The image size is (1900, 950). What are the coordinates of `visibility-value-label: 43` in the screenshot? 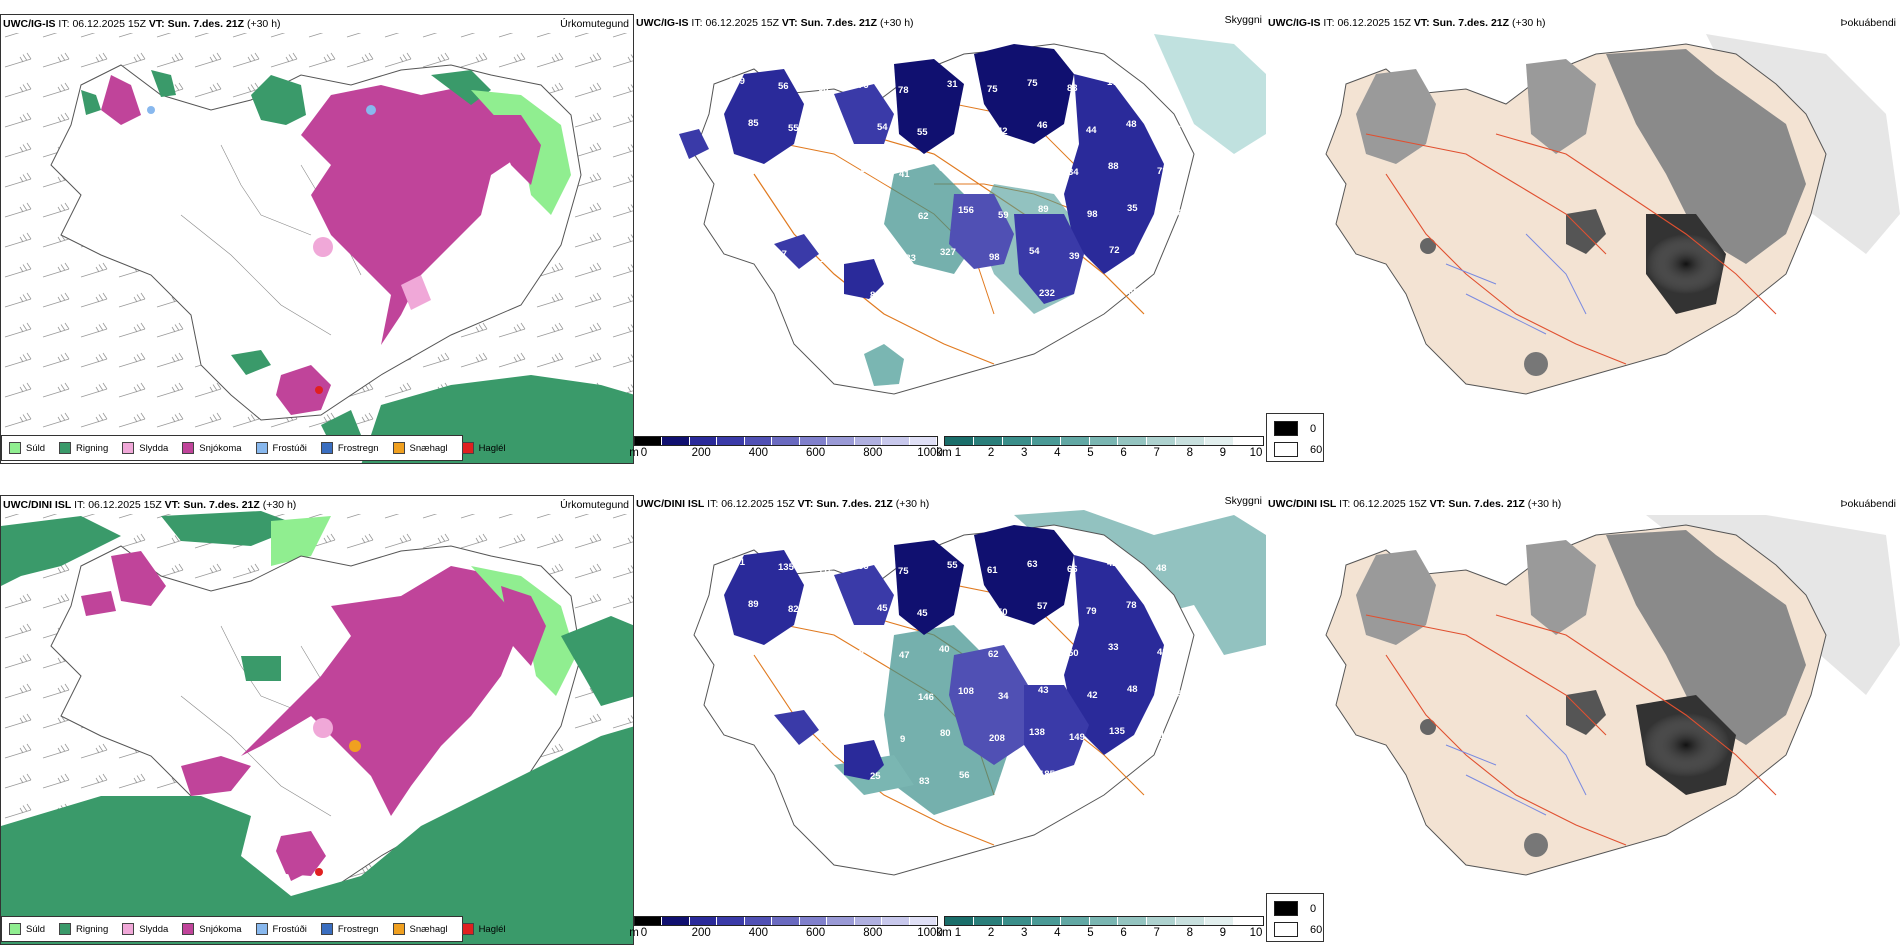 It's located at (1043, 690).